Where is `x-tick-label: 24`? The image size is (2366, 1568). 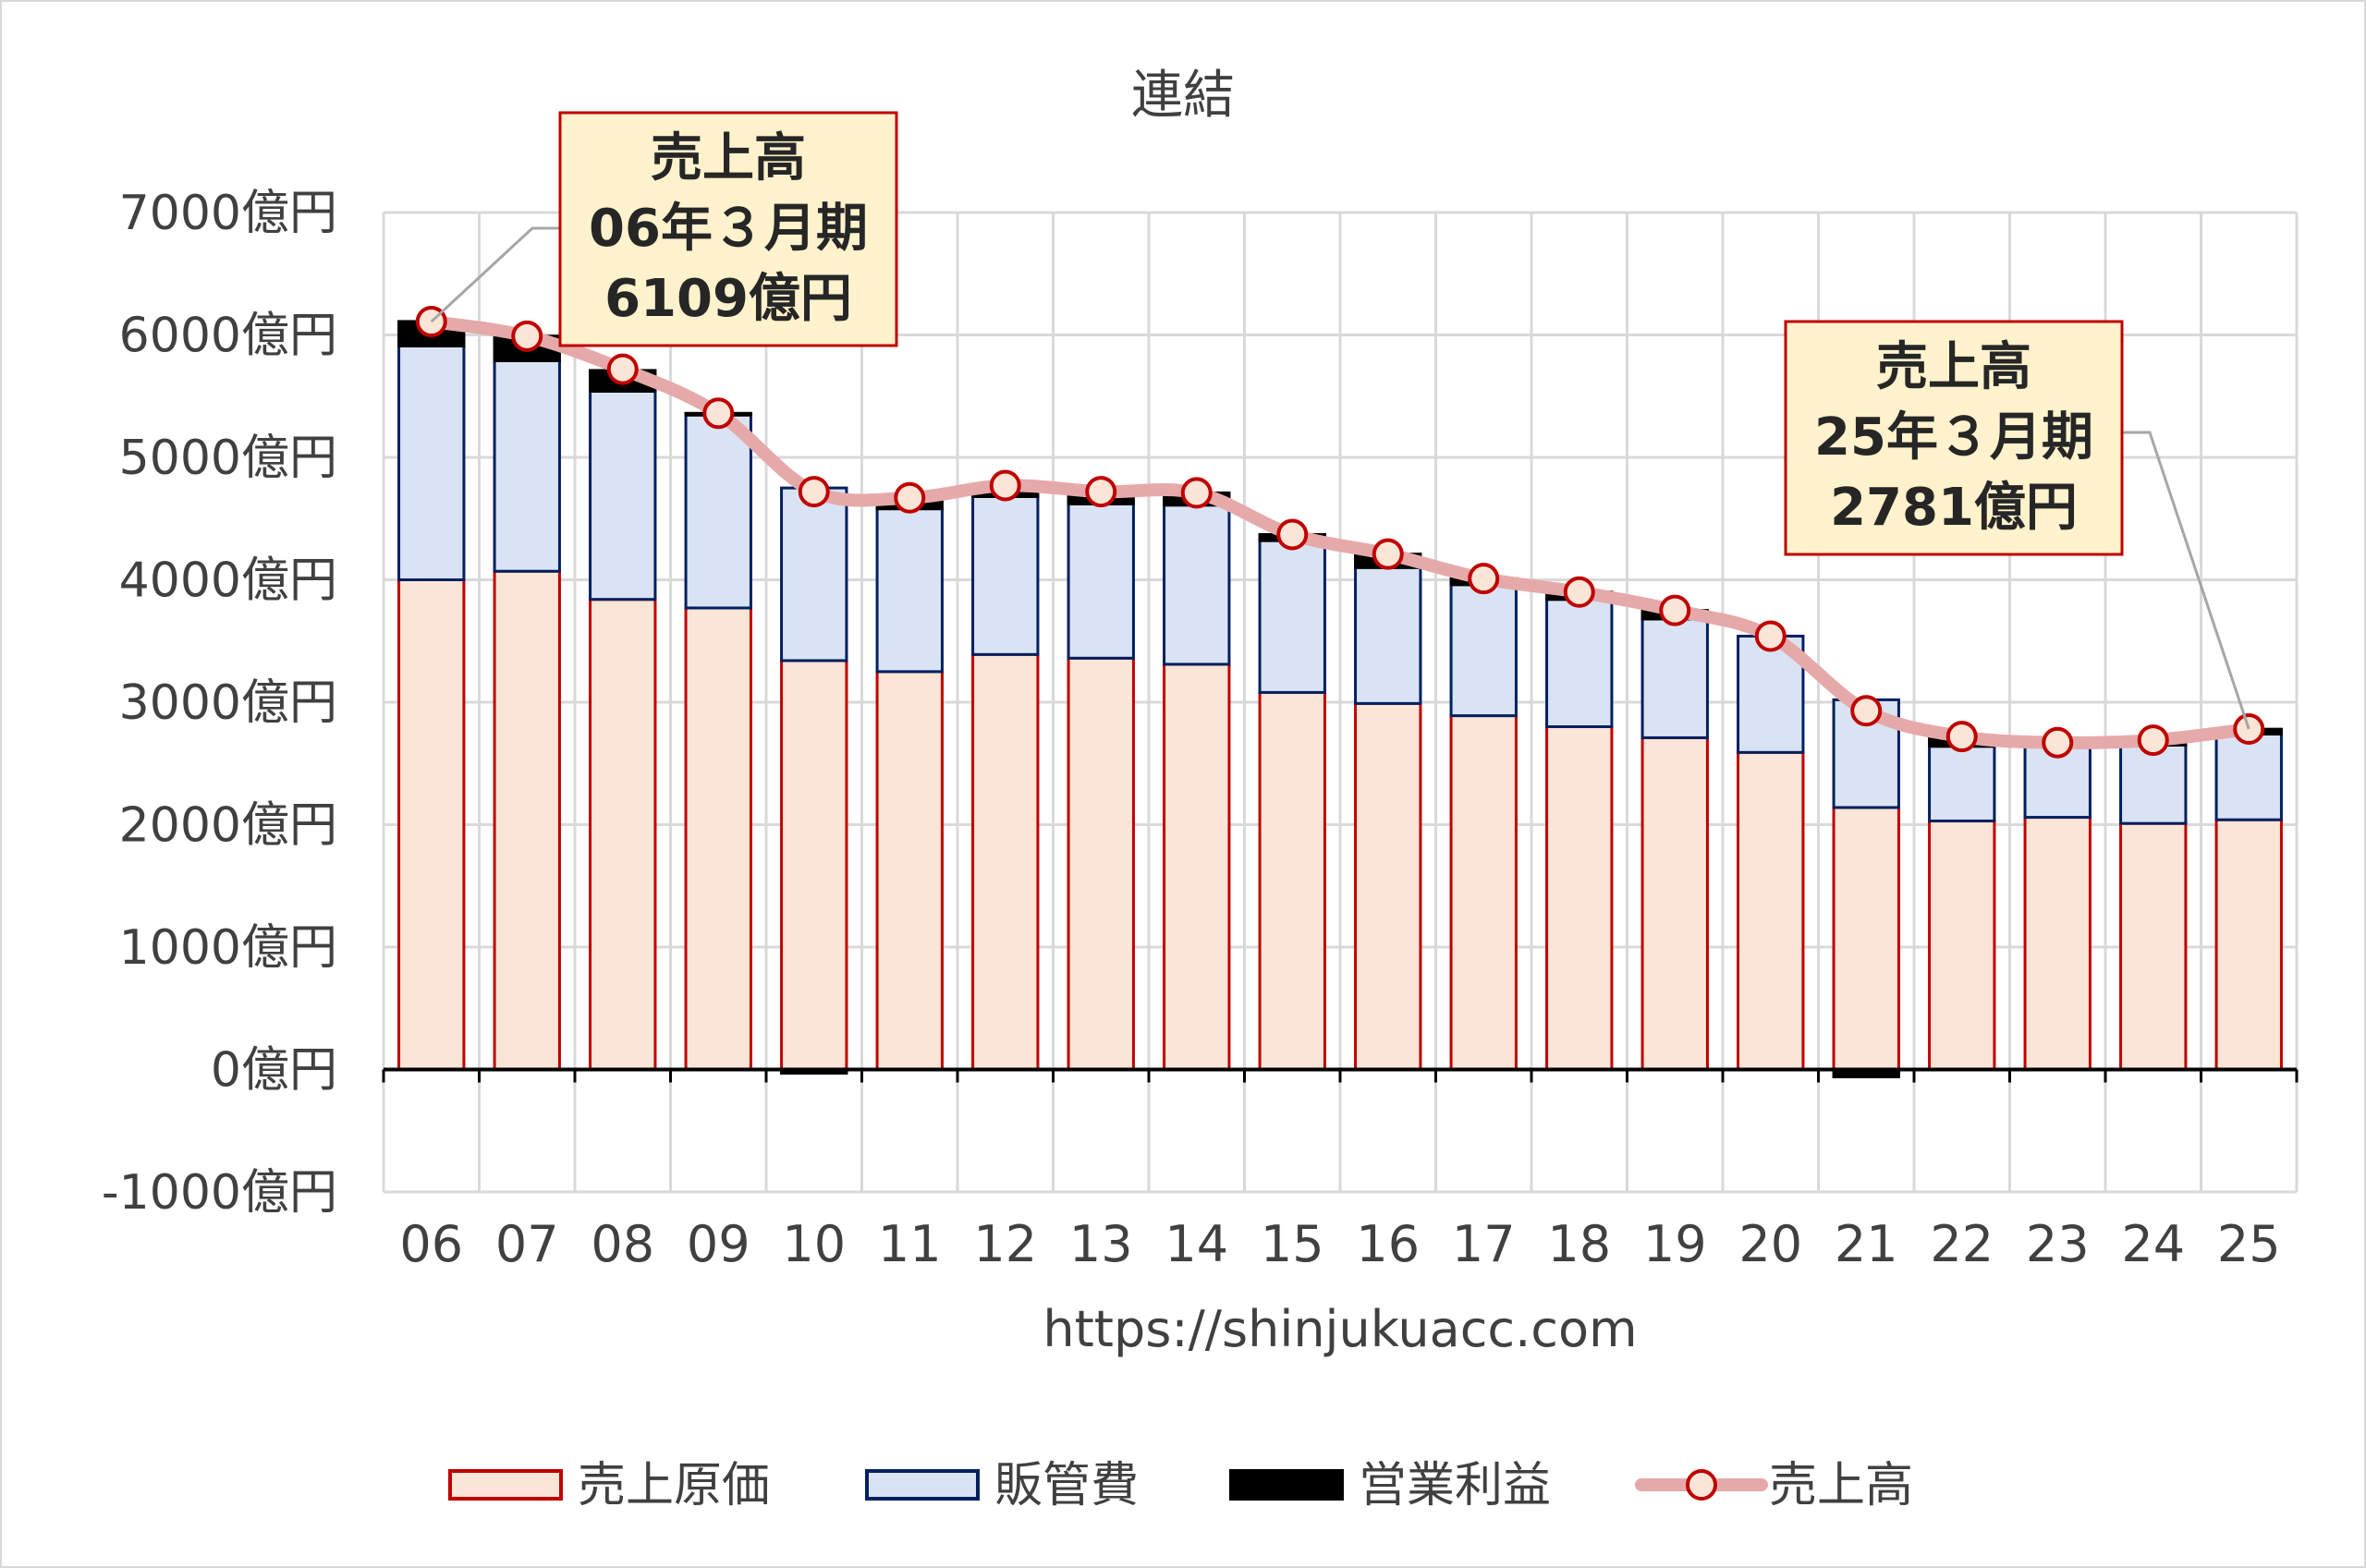
x-tick-label: 24 is located at coordinates (2153, 1244).